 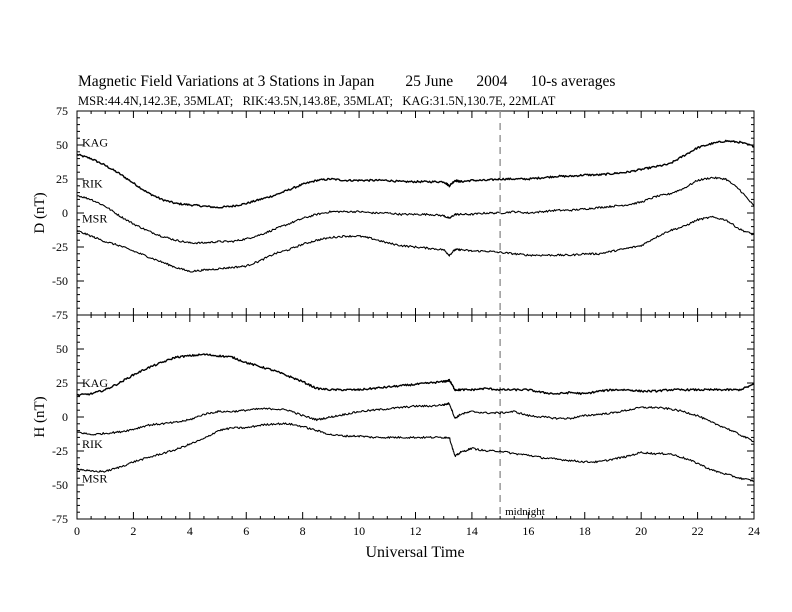 I want to click on x-tick-label: 22, so click(x=698, y=531).